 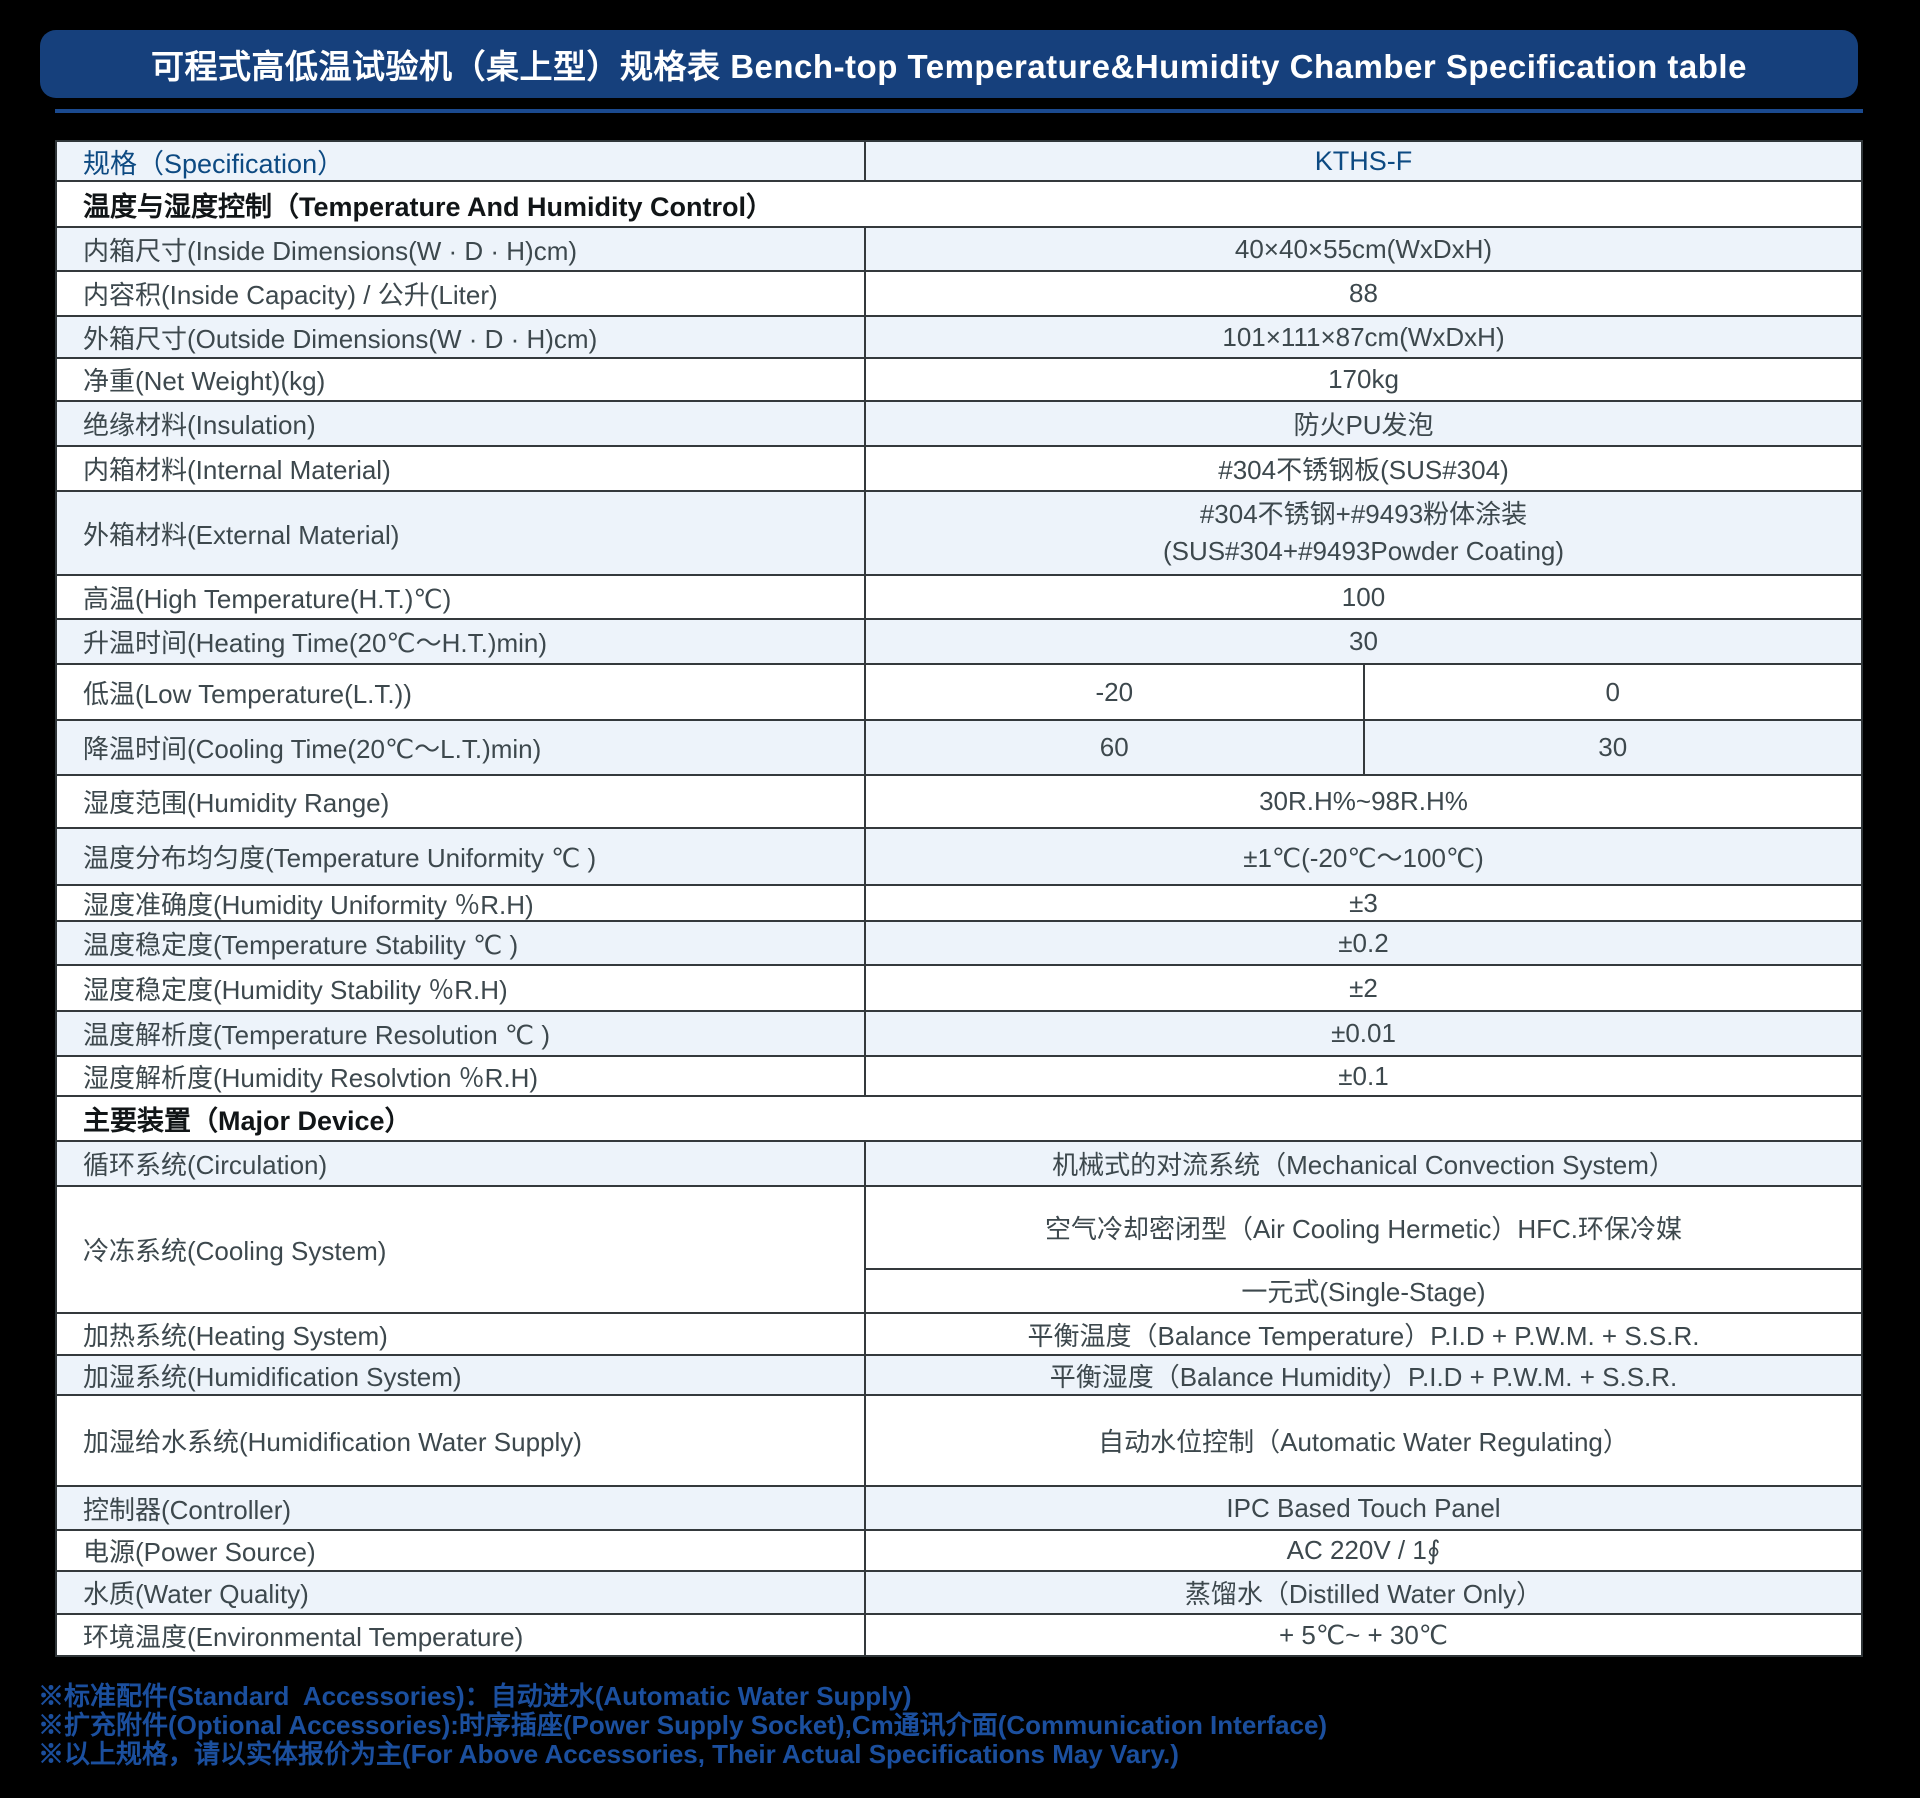 What do you see at coordinates (312, 749) in the screenshot?
I see `spec-label: 降温时间(Cooling Time(20℃～L.T.)min)` at bounding box center [312, 749].